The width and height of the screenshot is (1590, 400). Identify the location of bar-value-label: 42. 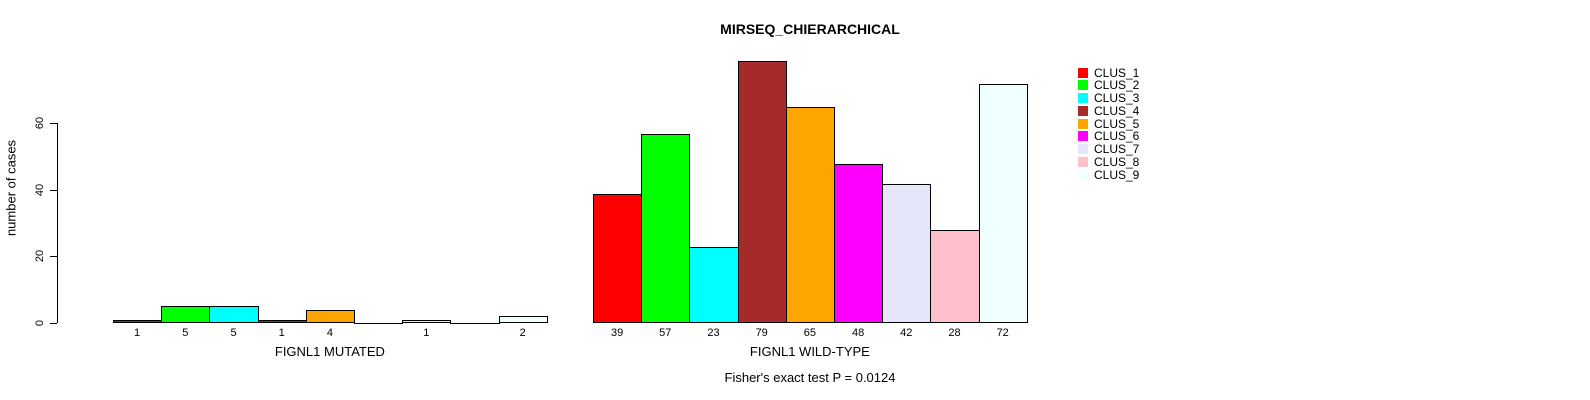
(906, 332).